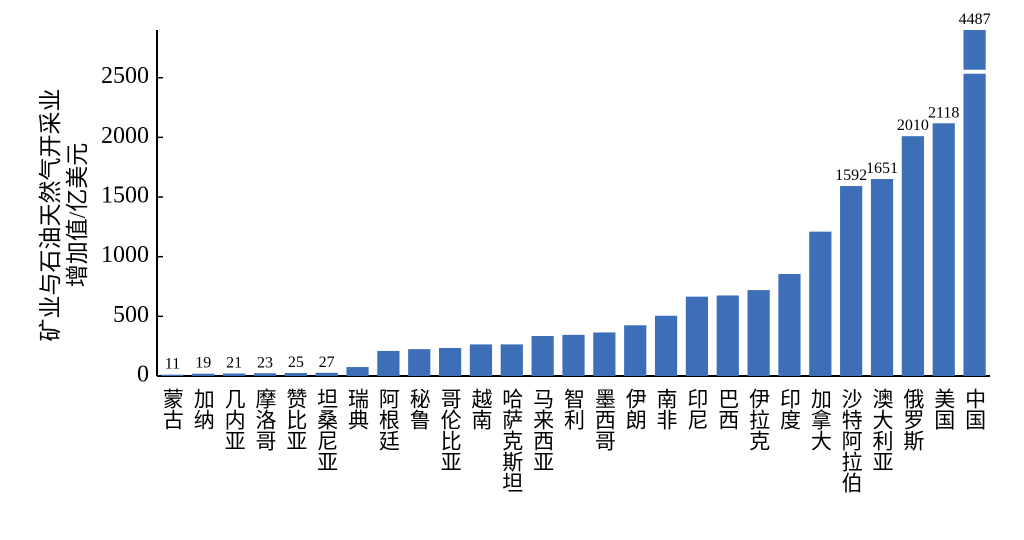 Image resolution: width=1024 pixels, height=540 pixels. Describe the element at coordinates (975, 409) in the screenshot. I see `x-tick-label: 中国` at that location.